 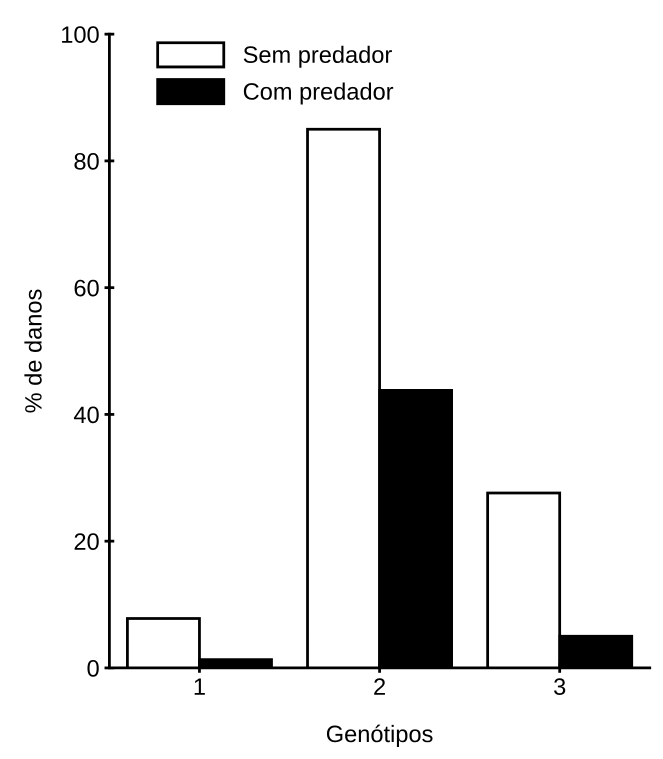 What do you see at coordinates (86, 541) in the screenshot?
I see `y-tick-label: 20` at bounding box center [86, 541].